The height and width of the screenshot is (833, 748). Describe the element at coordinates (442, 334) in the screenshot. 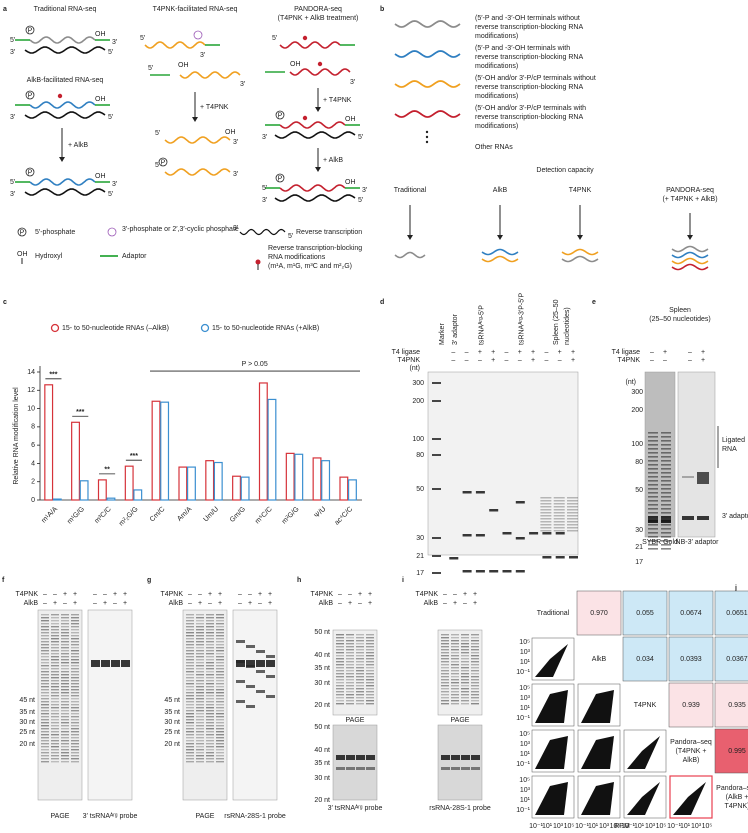

I see `label: Marker` at that location.